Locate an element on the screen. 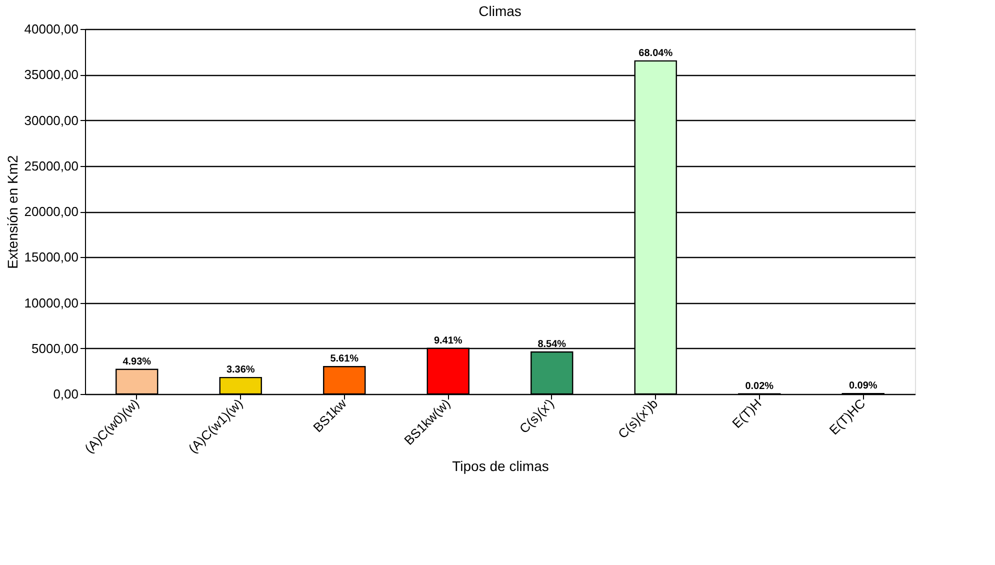 The height and width of the screenshot is (565, 995). annotation: 0.09% is located at coordinates (863, 386).